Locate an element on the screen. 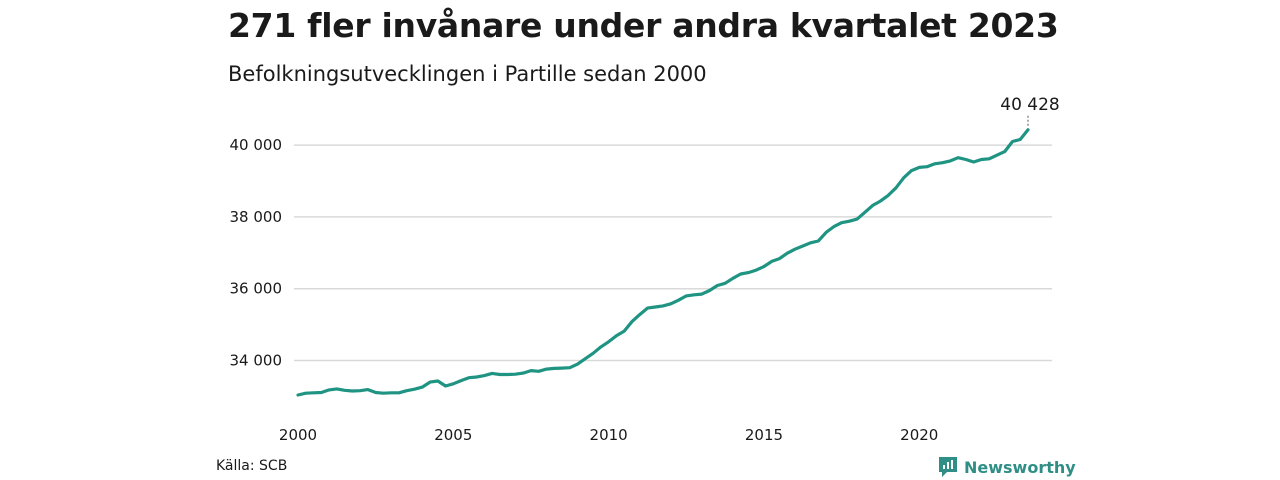 The height and width of the screenshot is (480, 1280). x-tick-label: 2020 is located at coordinates (919, 435).